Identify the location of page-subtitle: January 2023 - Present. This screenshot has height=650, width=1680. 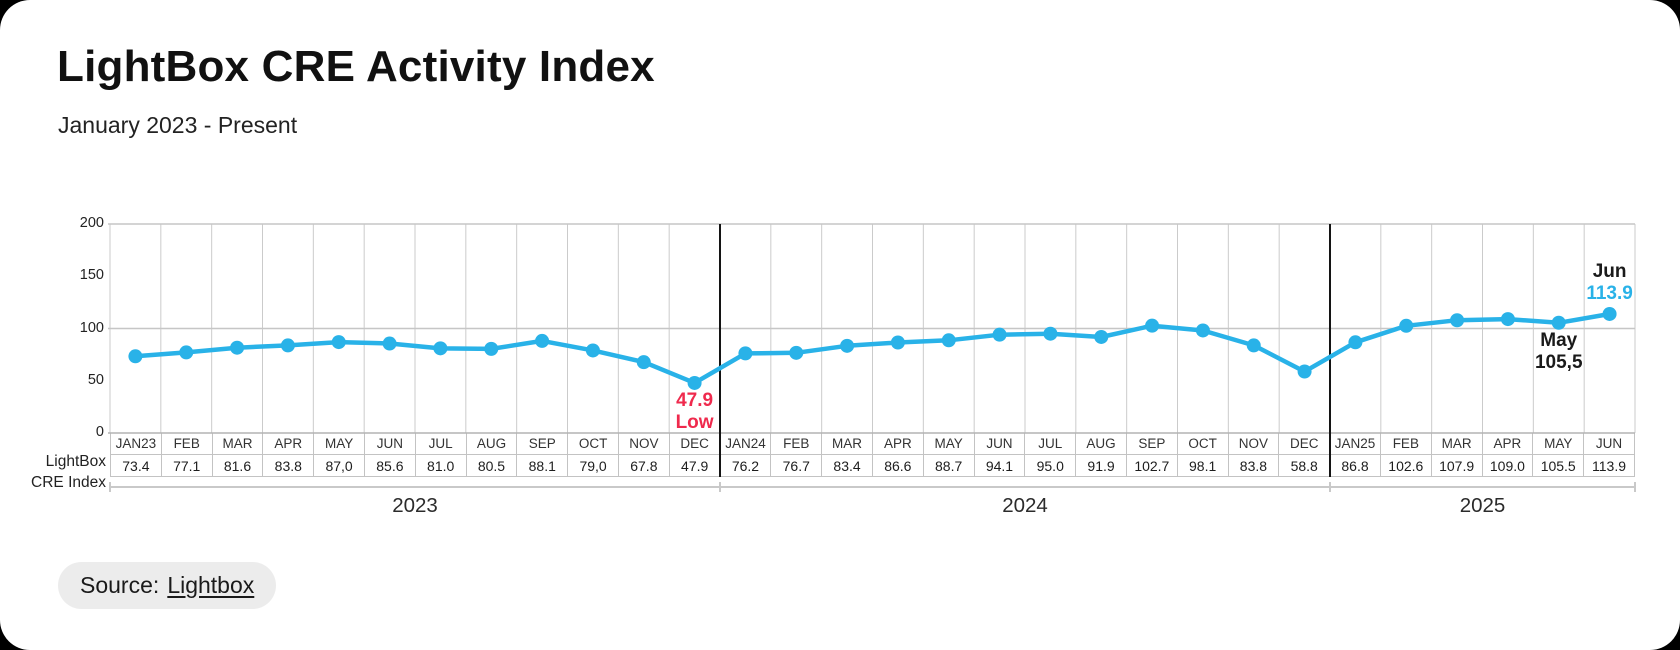
(178, 125).